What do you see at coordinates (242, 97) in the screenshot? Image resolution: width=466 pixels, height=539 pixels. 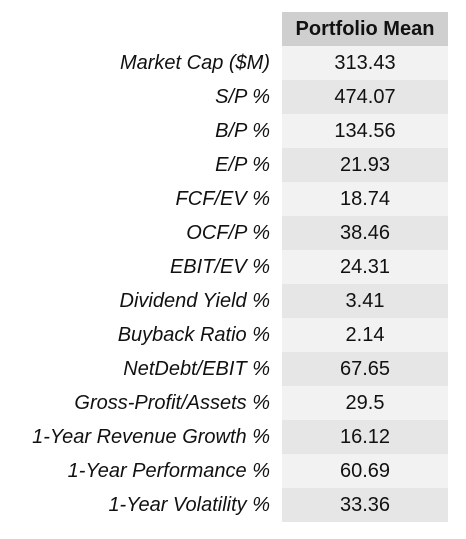 I see `row-label: S/P %` at bounding box center [242, 97].